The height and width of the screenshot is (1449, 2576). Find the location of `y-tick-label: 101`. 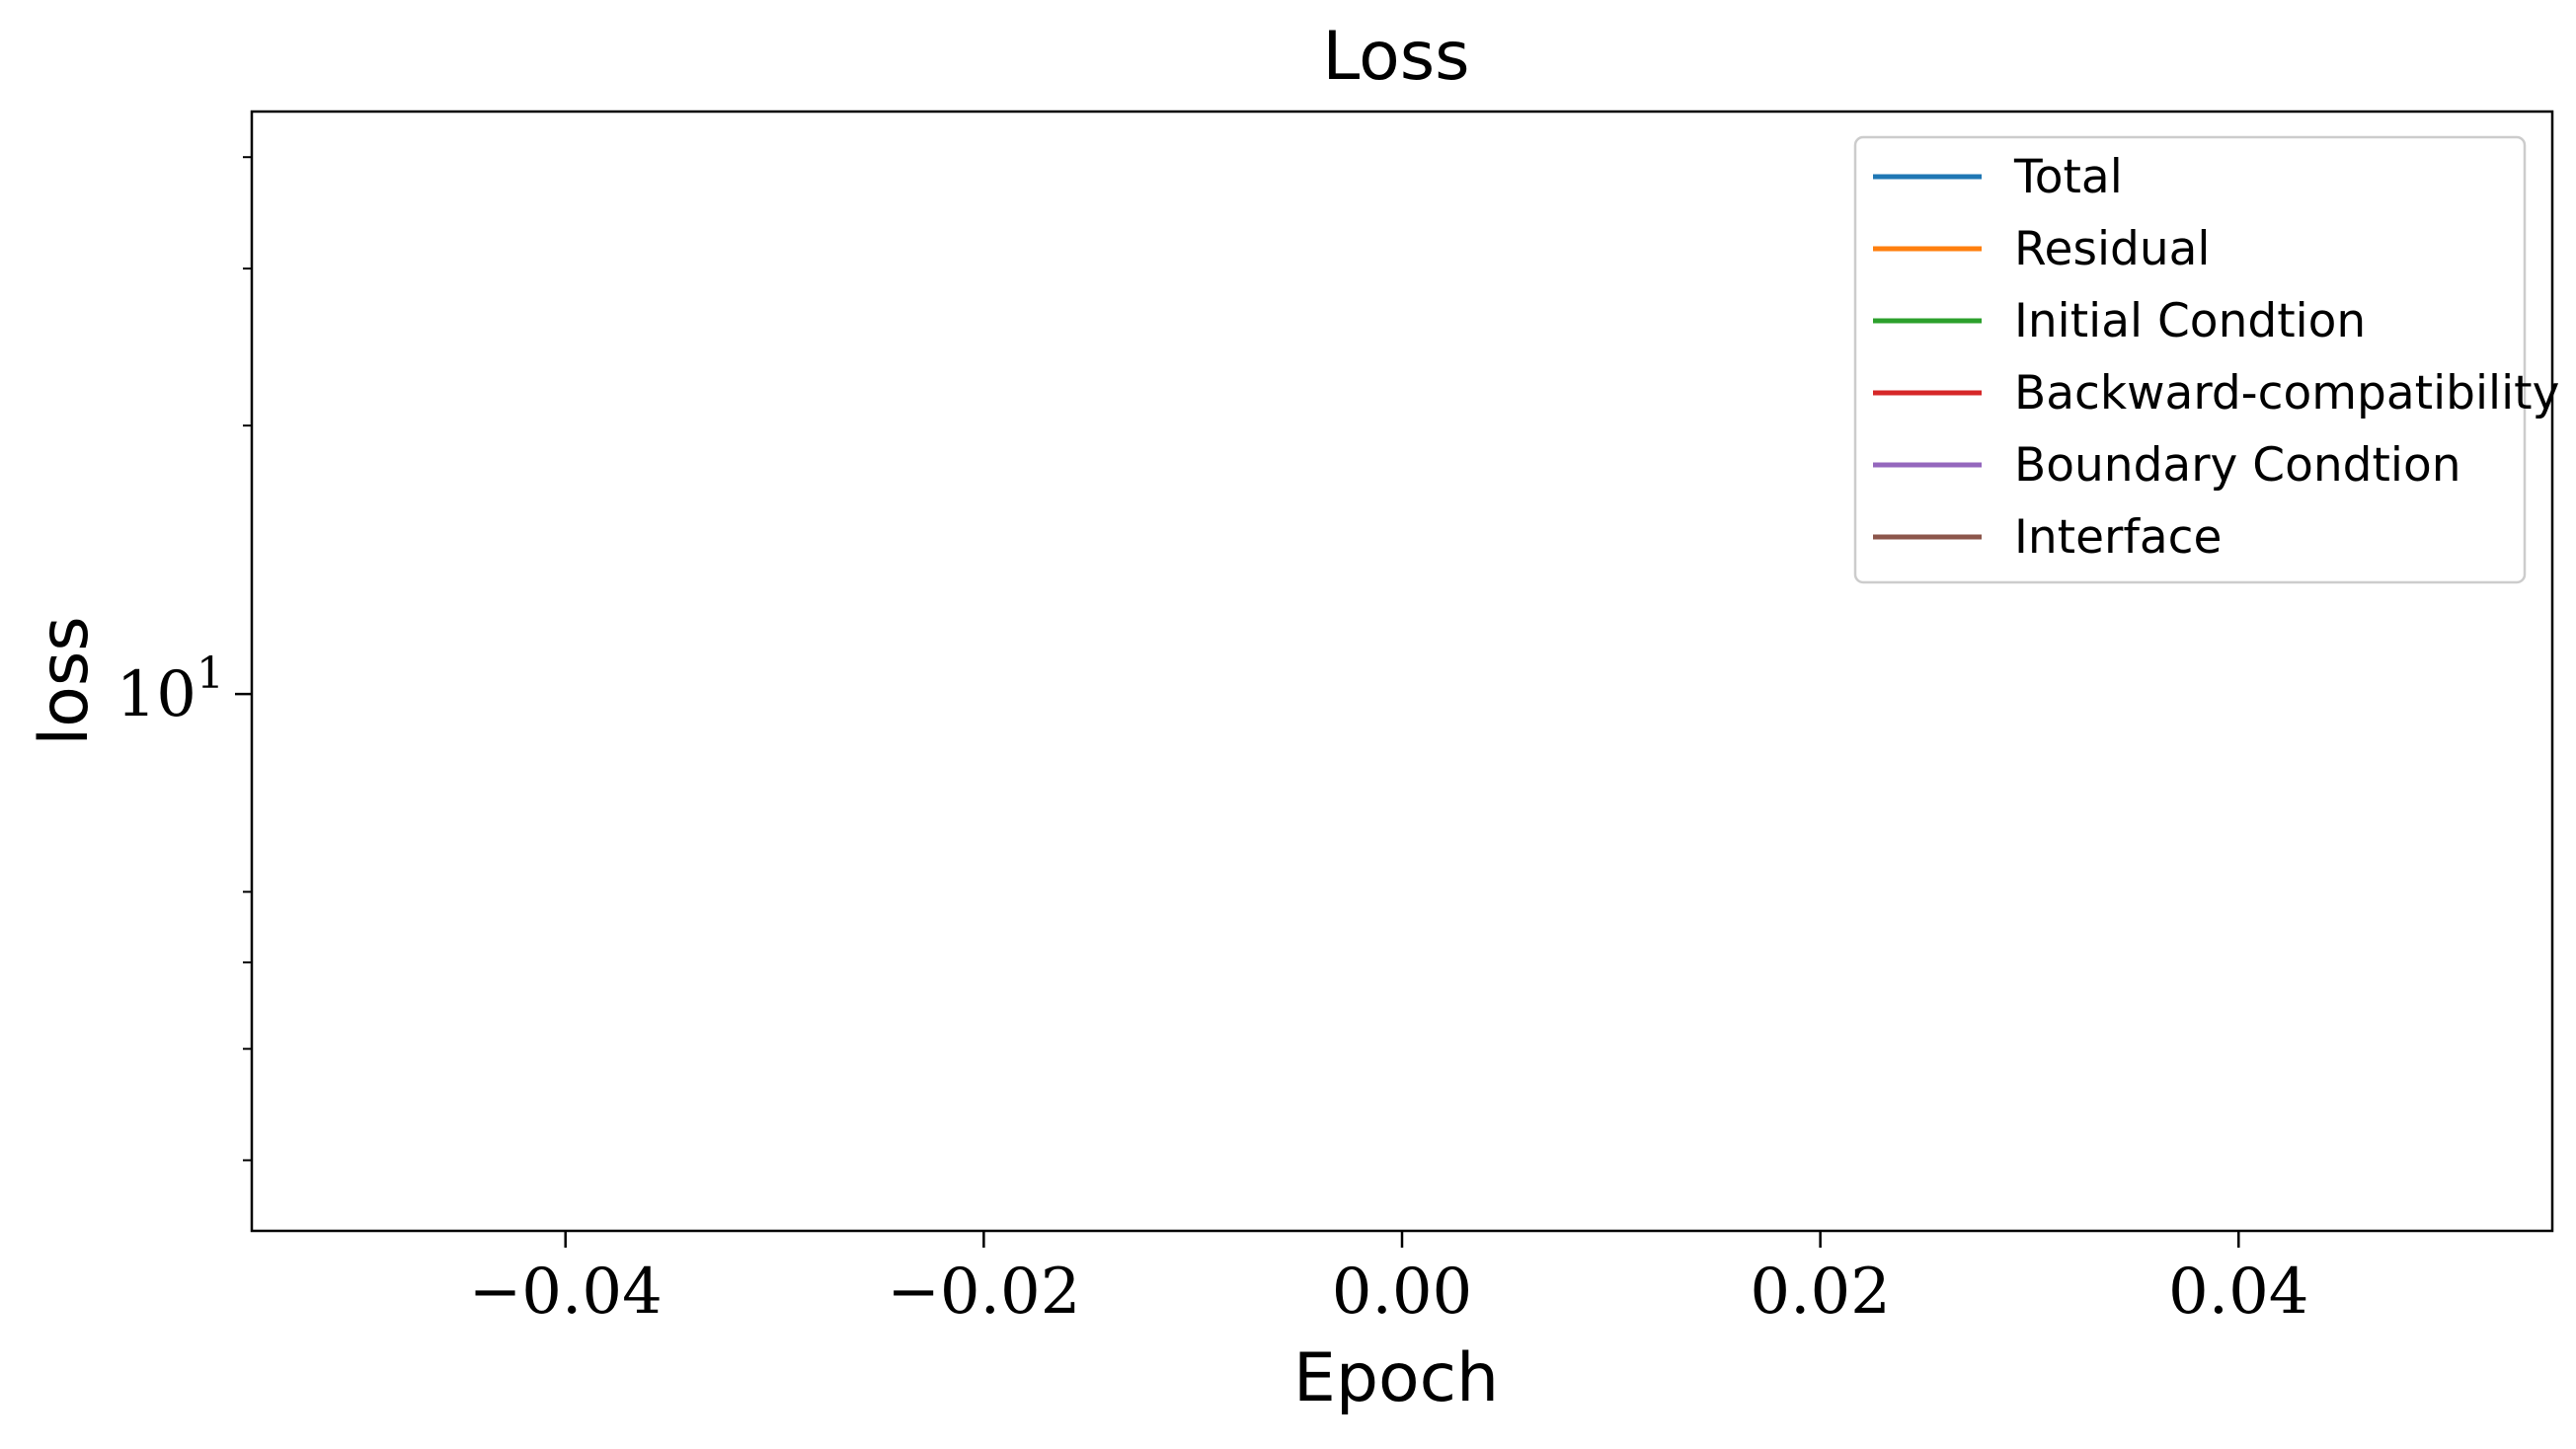

y-tick-label: 101 is located at coordinates (170, 689).